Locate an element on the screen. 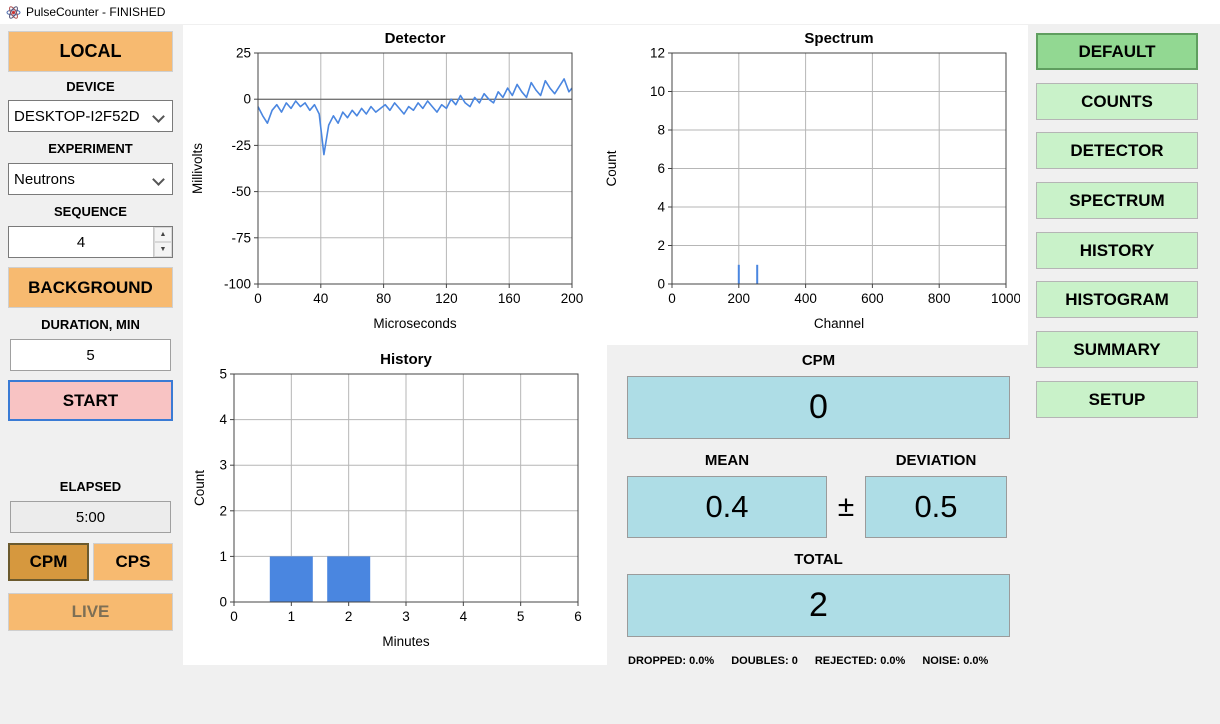  start-button: START is located at coordinates (90, 400).